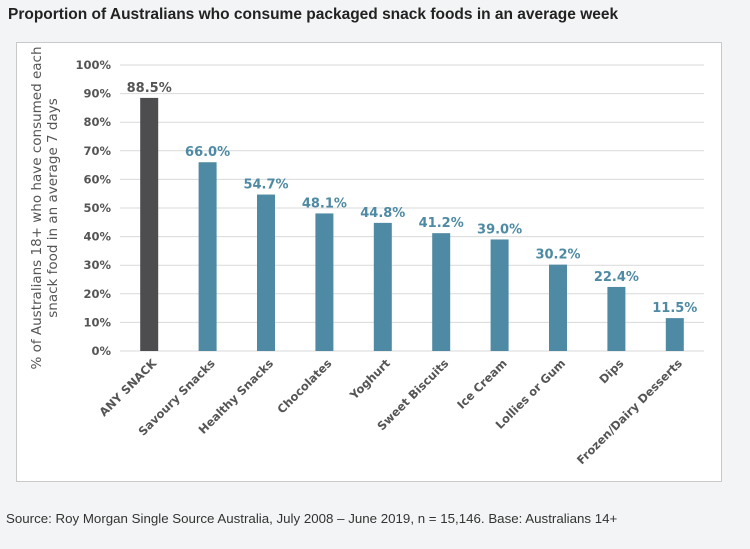 This screenshot has height=549, width=750. What do you see at coordinates (324, 203) in the screenshot?
I see `data-label: 48.1%` at bounding box center [324, 203].